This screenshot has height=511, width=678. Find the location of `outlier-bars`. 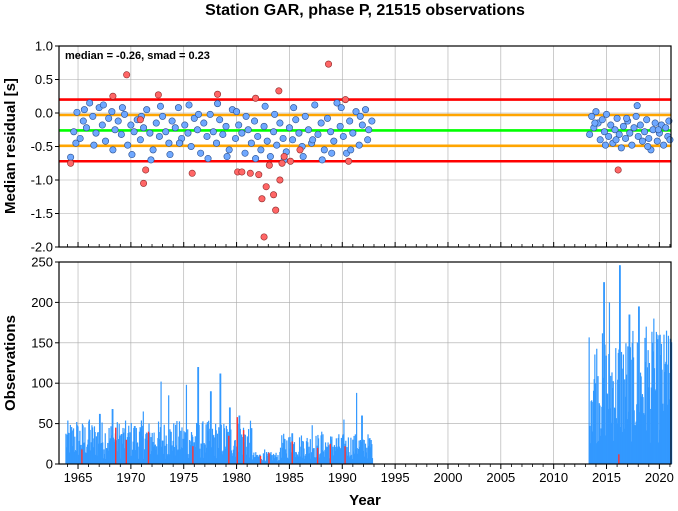

outlier-bars is located at coordinates (350, 440).